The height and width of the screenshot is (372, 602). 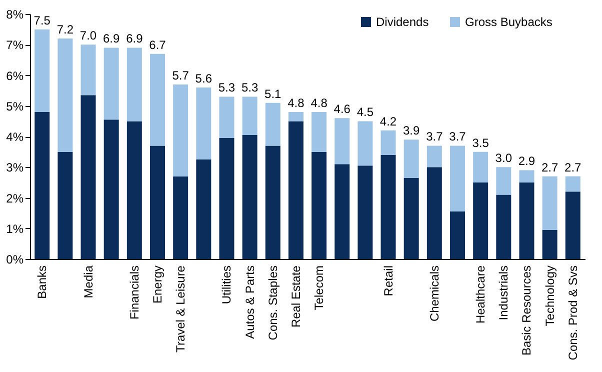 I want to click on x-tick-label: Cons. Staples, so click(x=273, y=303).